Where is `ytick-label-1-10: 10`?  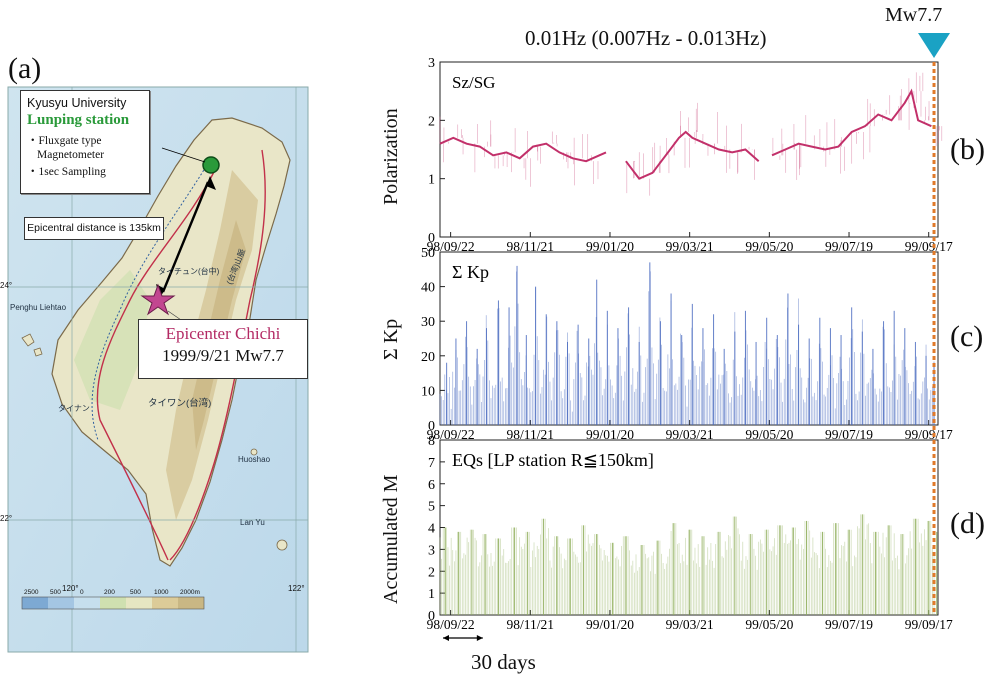 ytick-label-1-10: 10 is located at coordinates (428, 391).